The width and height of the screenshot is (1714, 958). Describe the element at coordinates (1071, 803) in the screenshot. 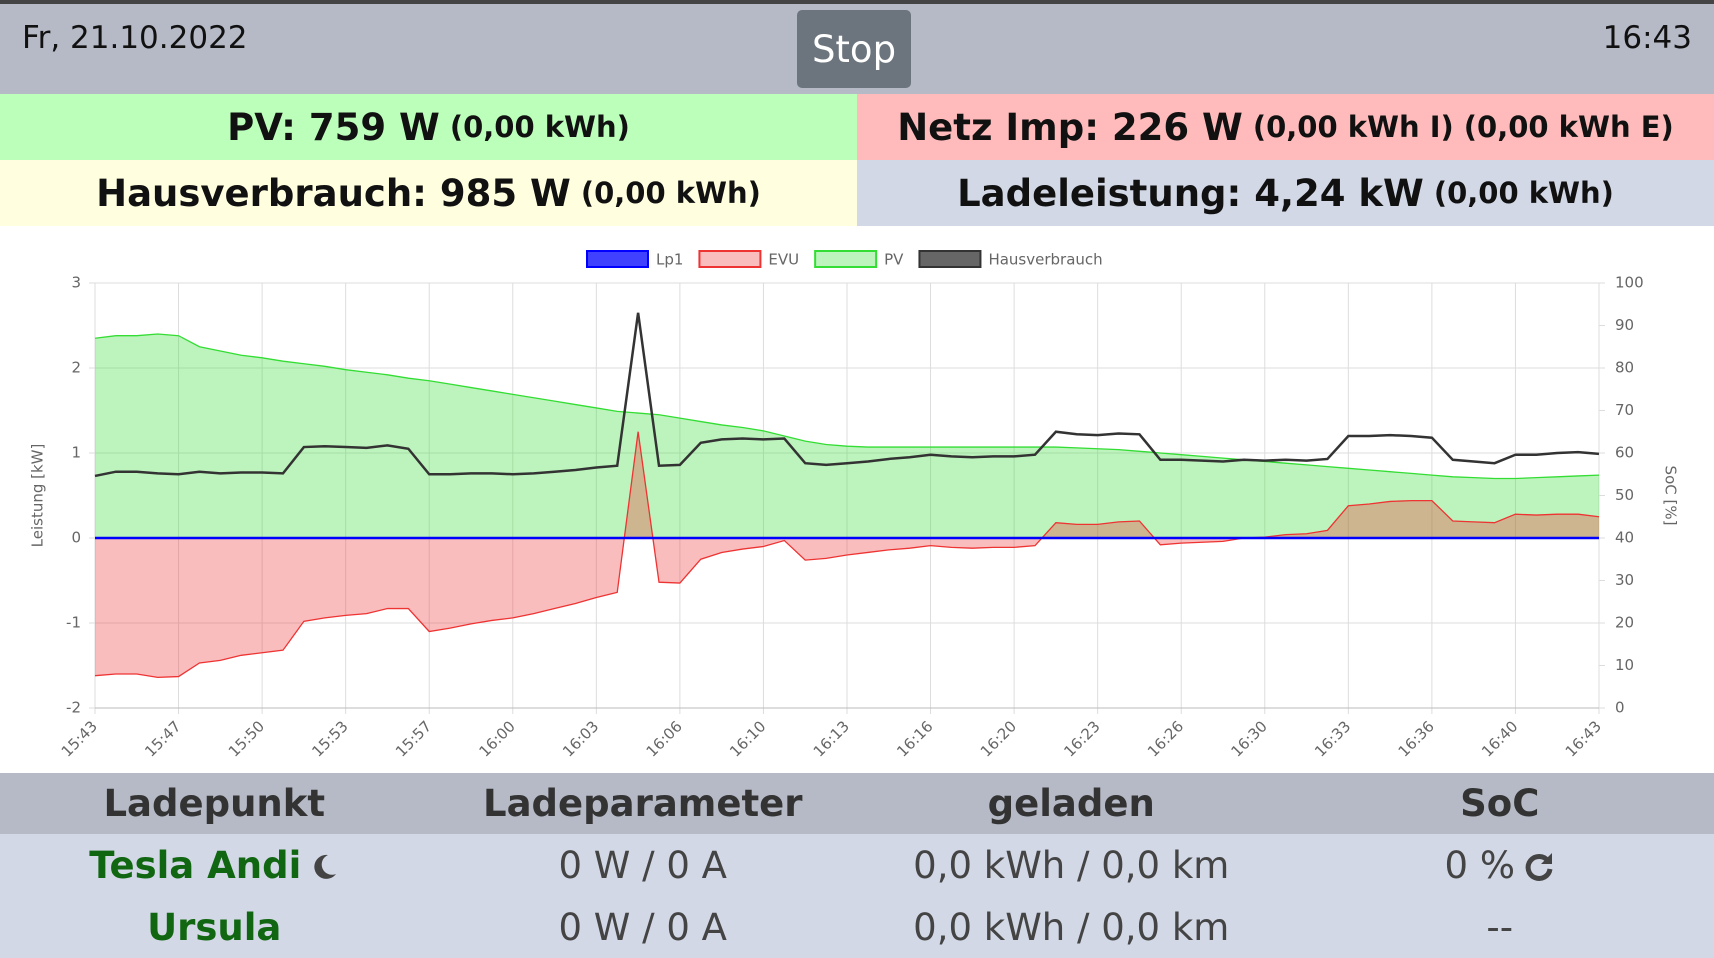

I see `header: geladen` at that location.